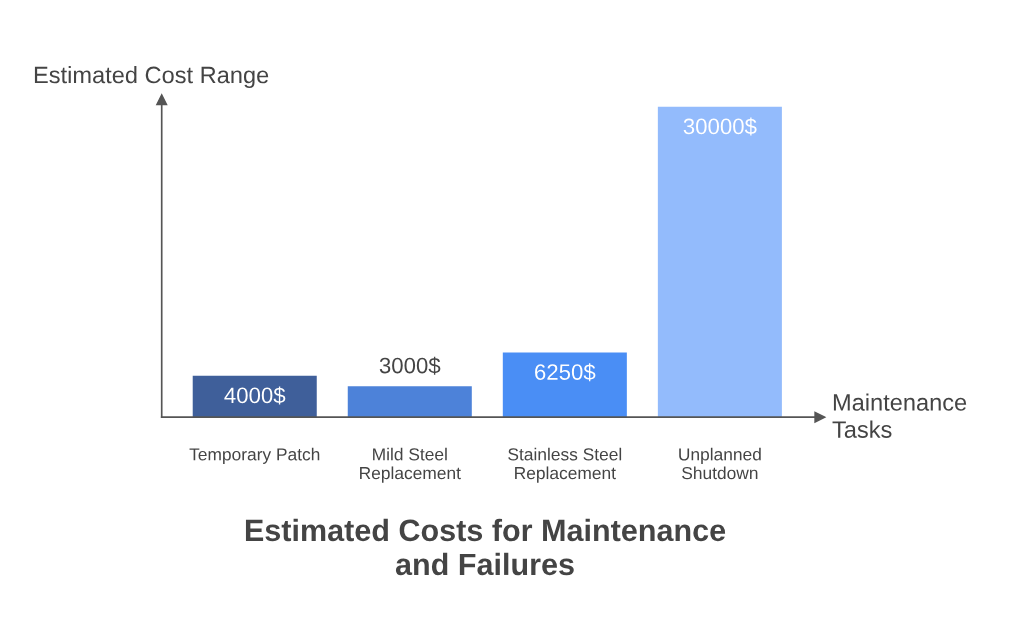  I want to click on data-label: 4000$, so click(255, 395).